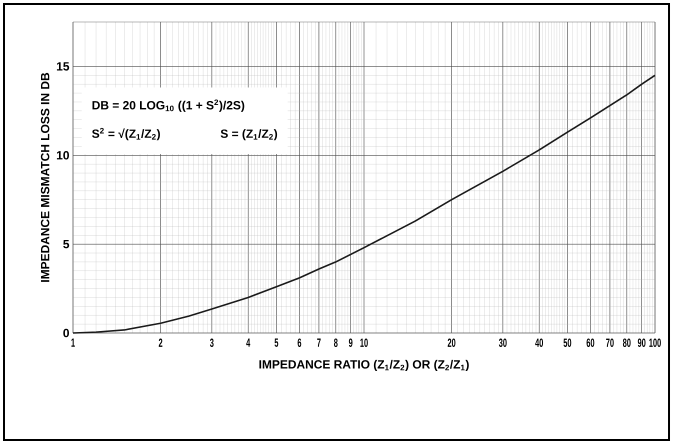 This screenshot has width=673, height=444. I want to click on x-tick-label: 60, so click(590, 342).